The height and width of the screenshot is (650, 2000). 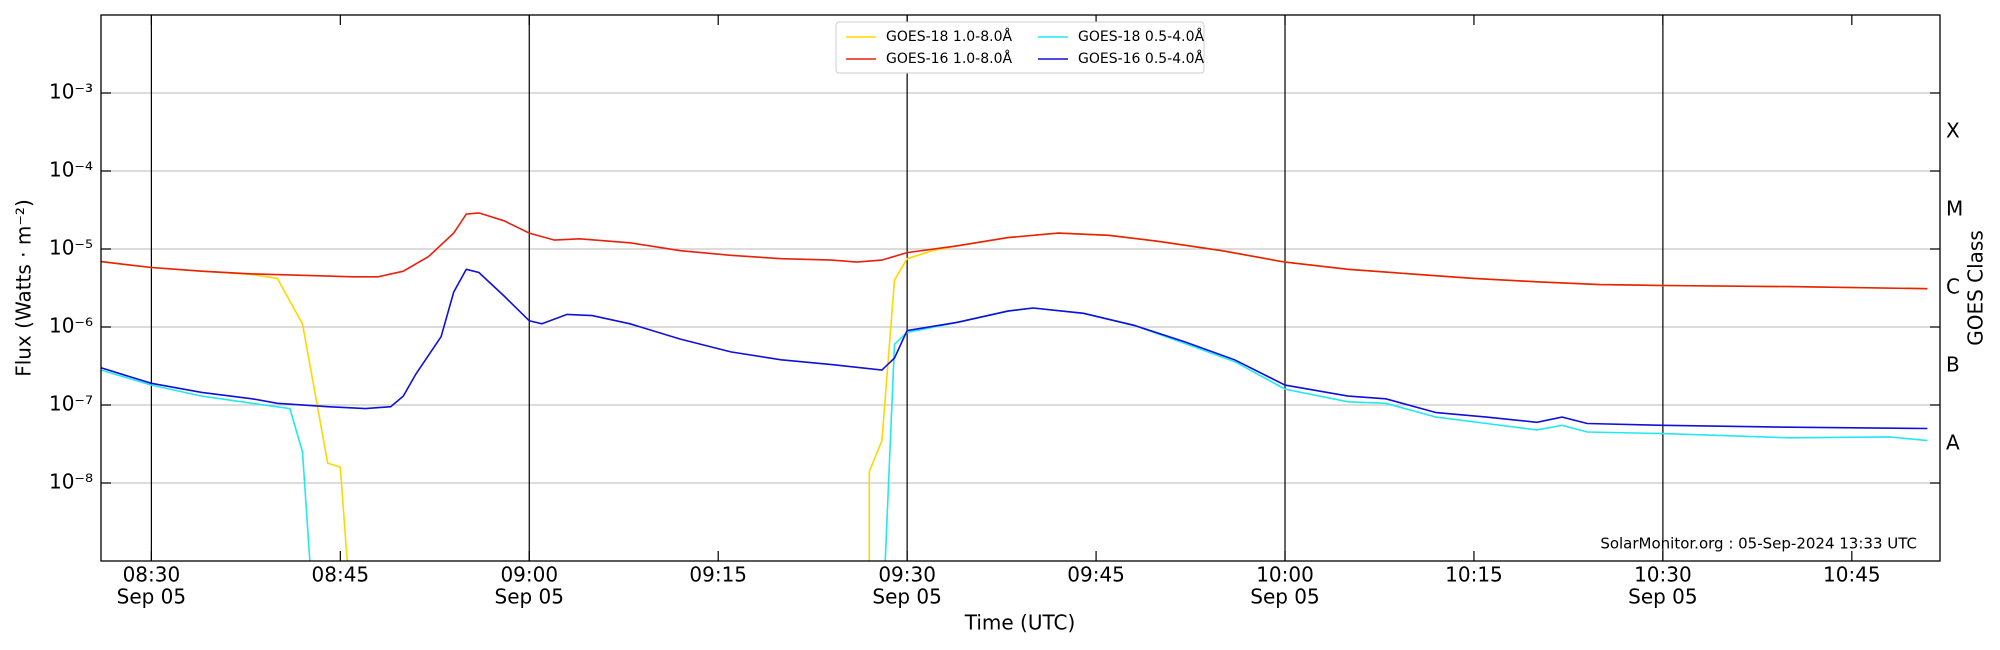 What do you see at coordinates (1953, 131) in the screenshot?
I see `y2-tick-label: X` at bounding box center [1953, 131].